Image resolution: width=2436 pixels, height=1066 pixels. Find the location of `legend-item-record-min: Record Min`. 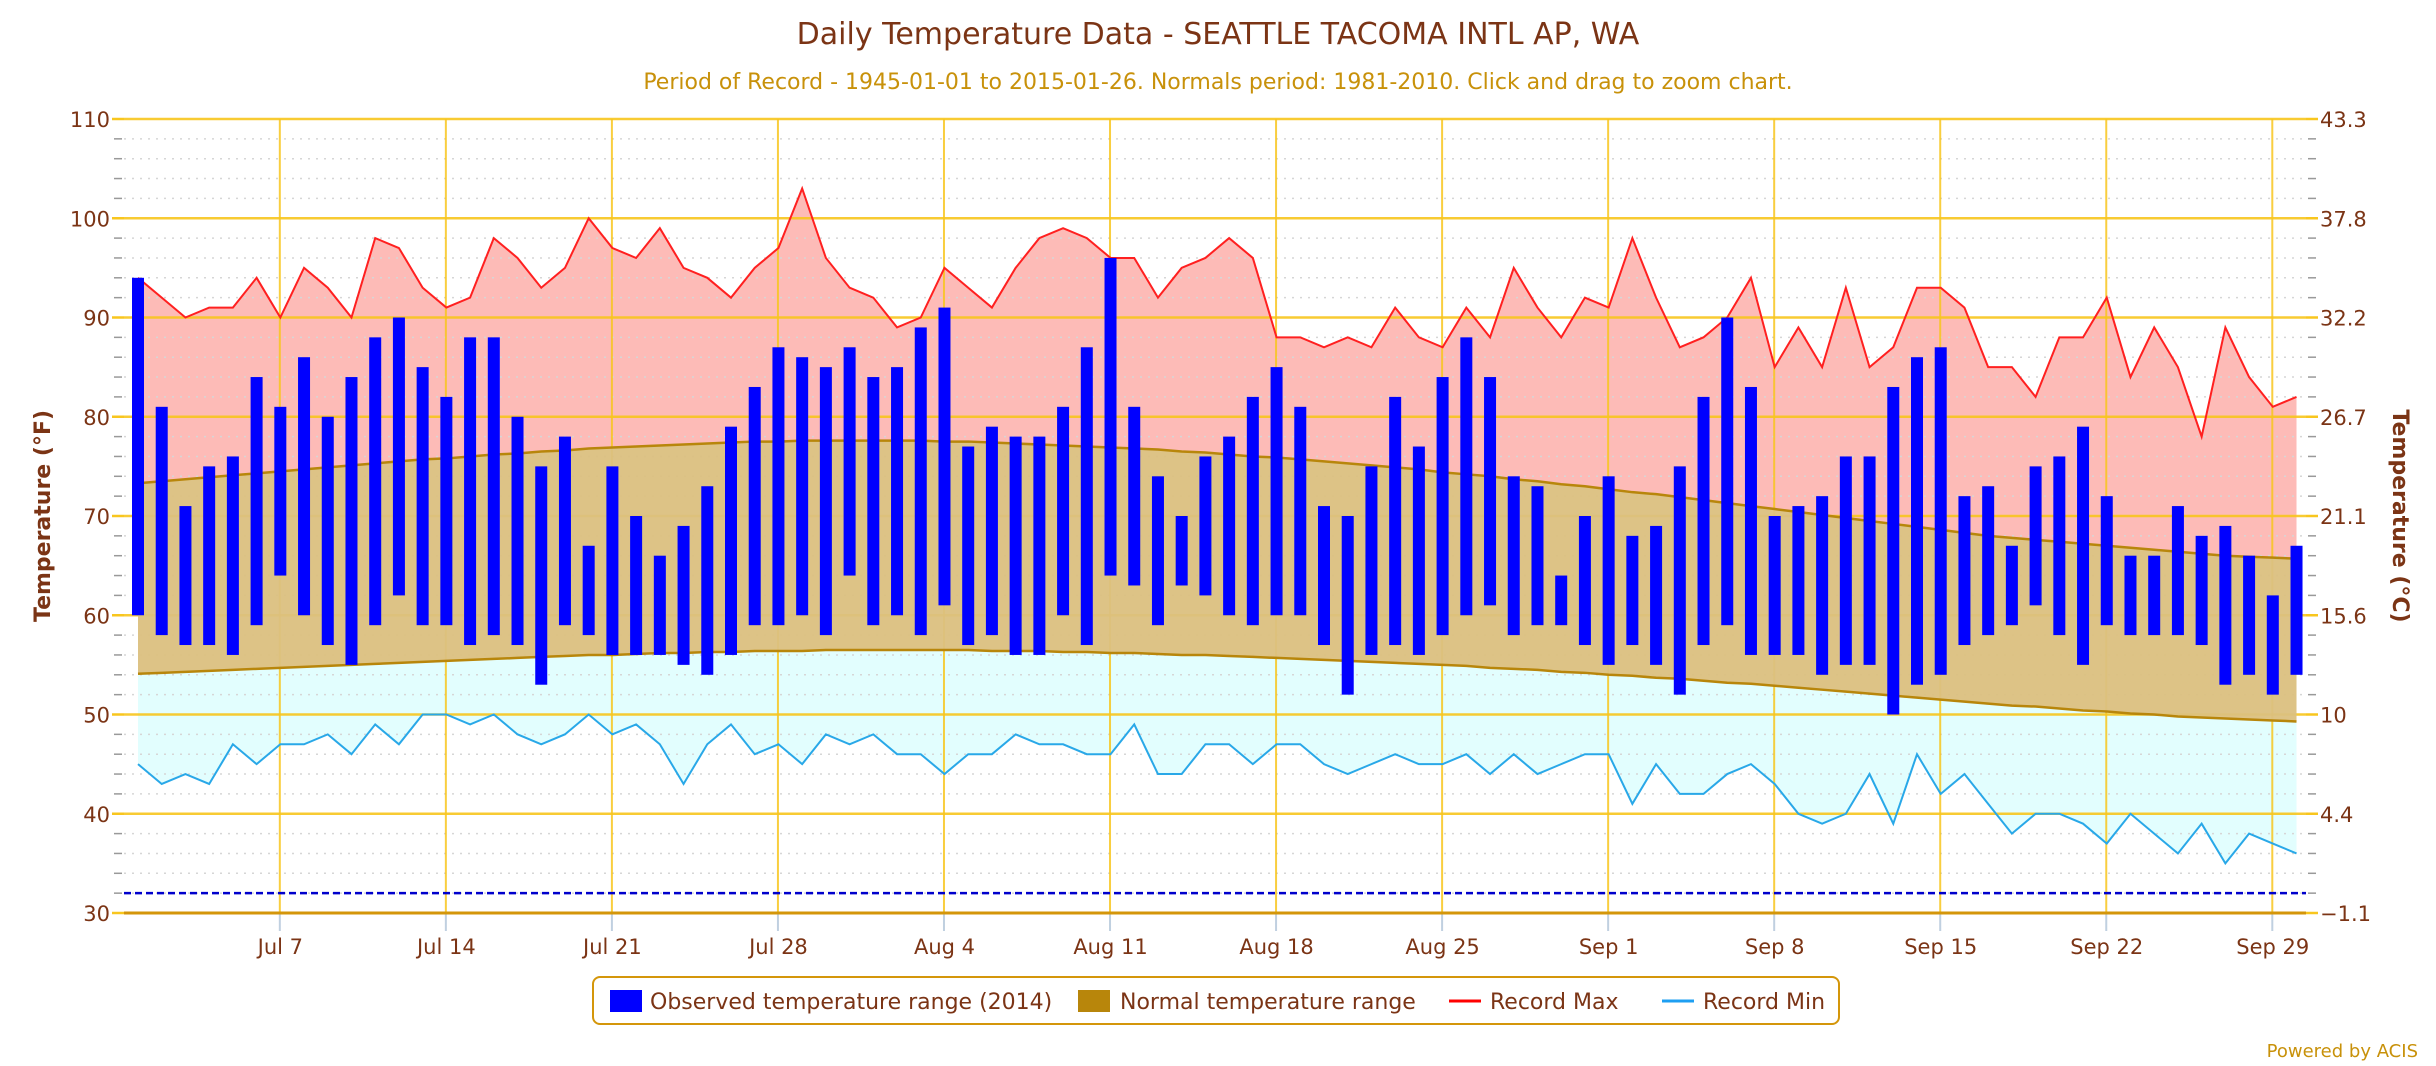

legend-item-record-min: Record Min is located at coordinates (1743, 1002).